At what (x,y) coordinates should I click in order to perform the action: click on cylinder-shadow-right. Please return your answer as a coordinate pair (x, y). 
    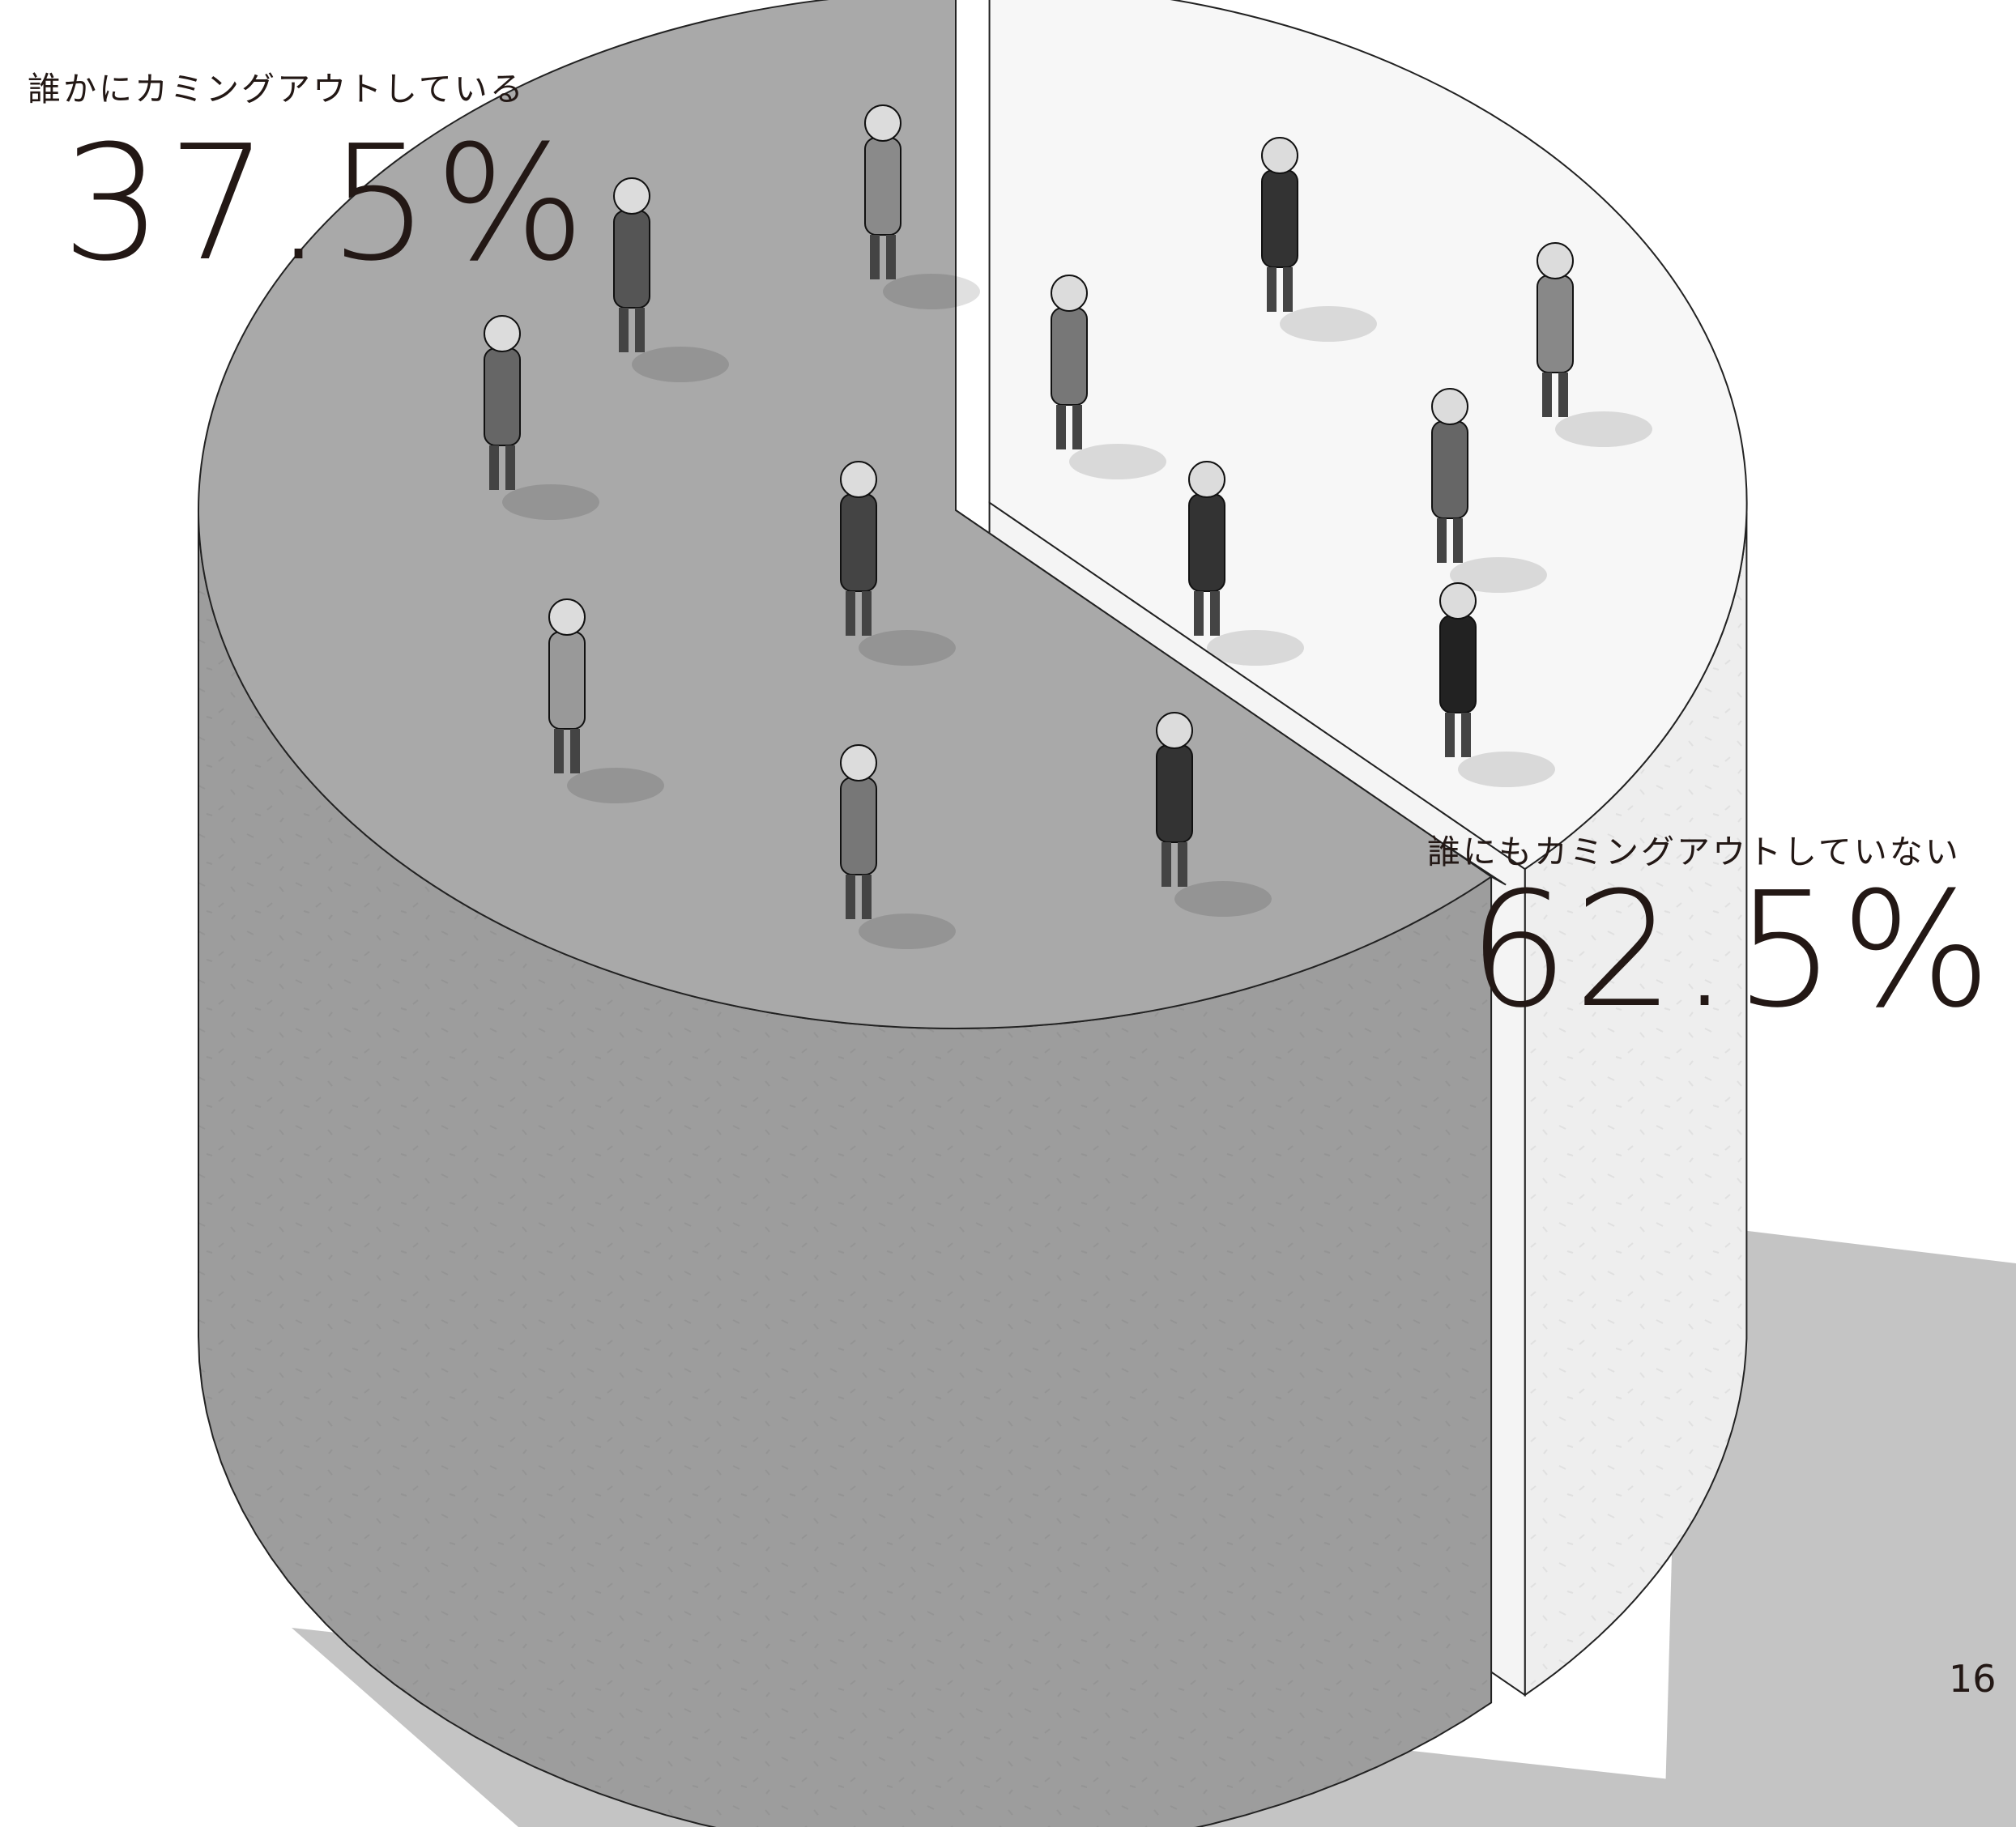
    Looking at the image, I should click on (1840, 1525).